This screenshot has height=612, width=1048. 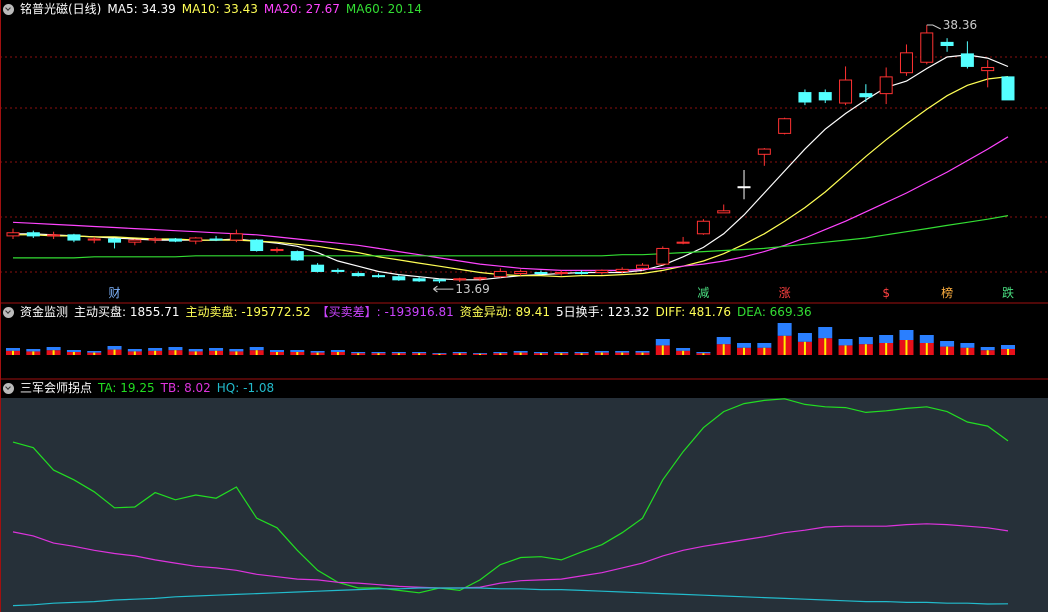 What do you see at coordinates (488, 312) in the screenshot?
I see `indicator-name: 资金异动` at bounding box center [488, 312].